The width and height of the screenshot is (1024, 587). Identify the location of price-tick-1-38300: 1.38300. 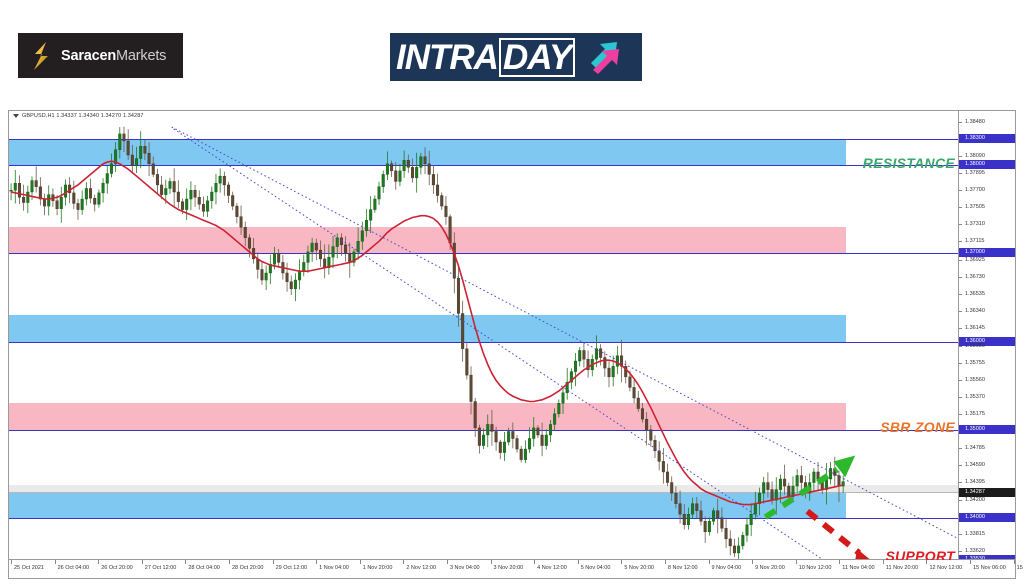
(987, 138).